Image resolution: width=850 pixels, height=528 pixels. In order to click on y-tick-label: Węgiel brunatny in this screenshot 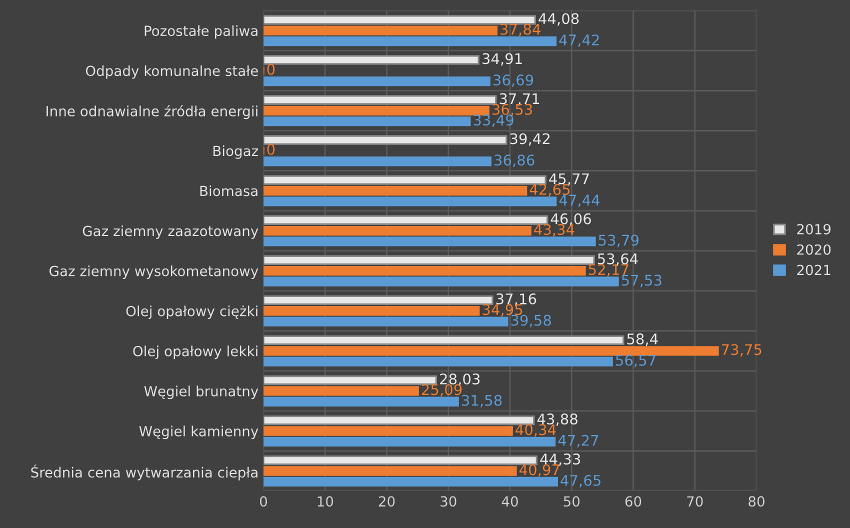, I will do `click(201, 393)`.